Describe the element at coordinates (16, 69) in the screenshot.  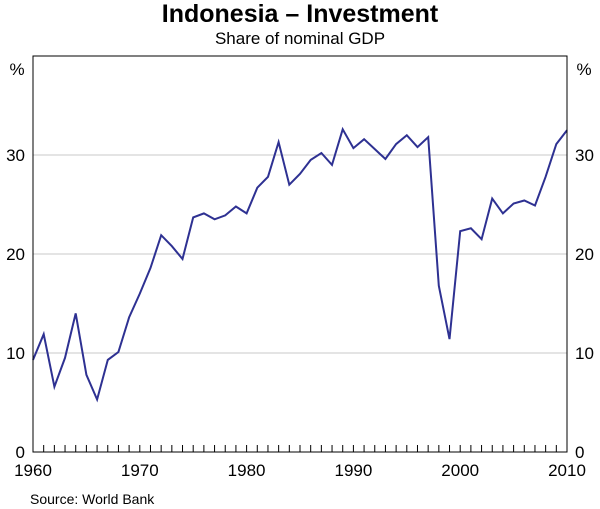
I see `y-unit-left: %` at that location.